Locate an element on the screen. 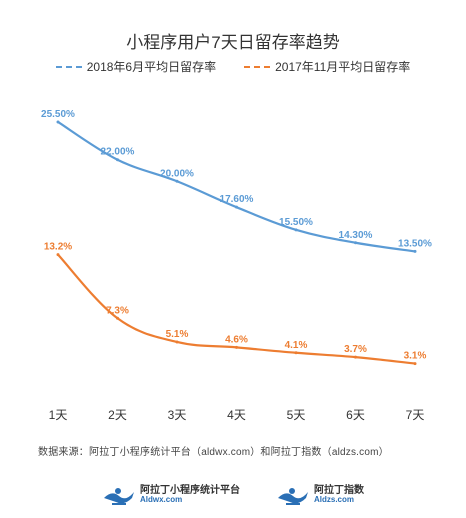 The image size is (466, 518). data-label-s1-5: 3.7% is located at coordinates (355, 349).